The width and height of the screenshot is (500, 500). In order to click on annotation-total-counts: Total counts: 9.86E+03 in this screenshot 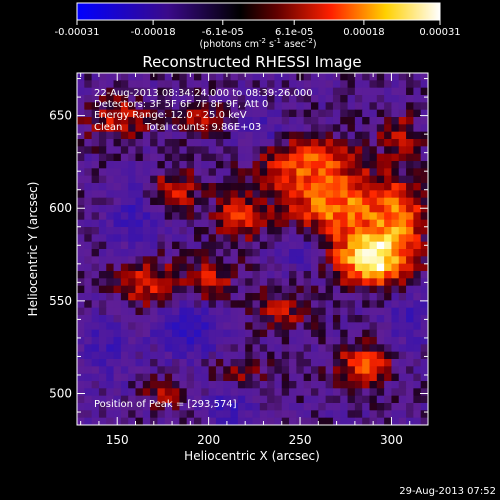, I will do `click(202, 127)`.